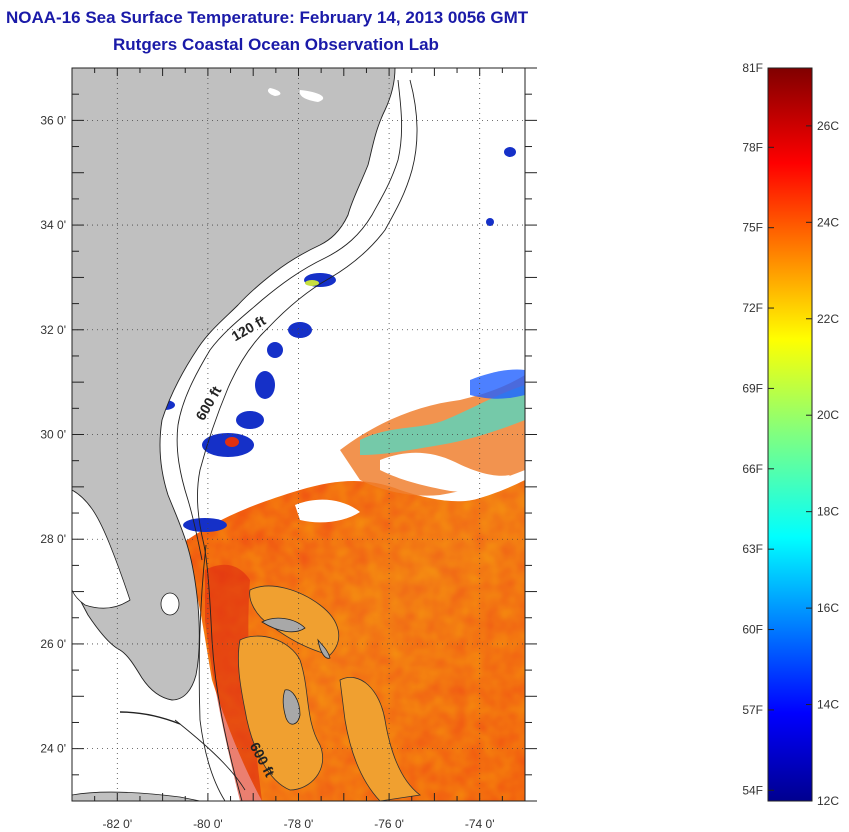 This screenshot has width=849, height=832. Describe the element at coordinates (752, 308) in the screenshot. I see `colorbar-f-label: 72F` at that location.